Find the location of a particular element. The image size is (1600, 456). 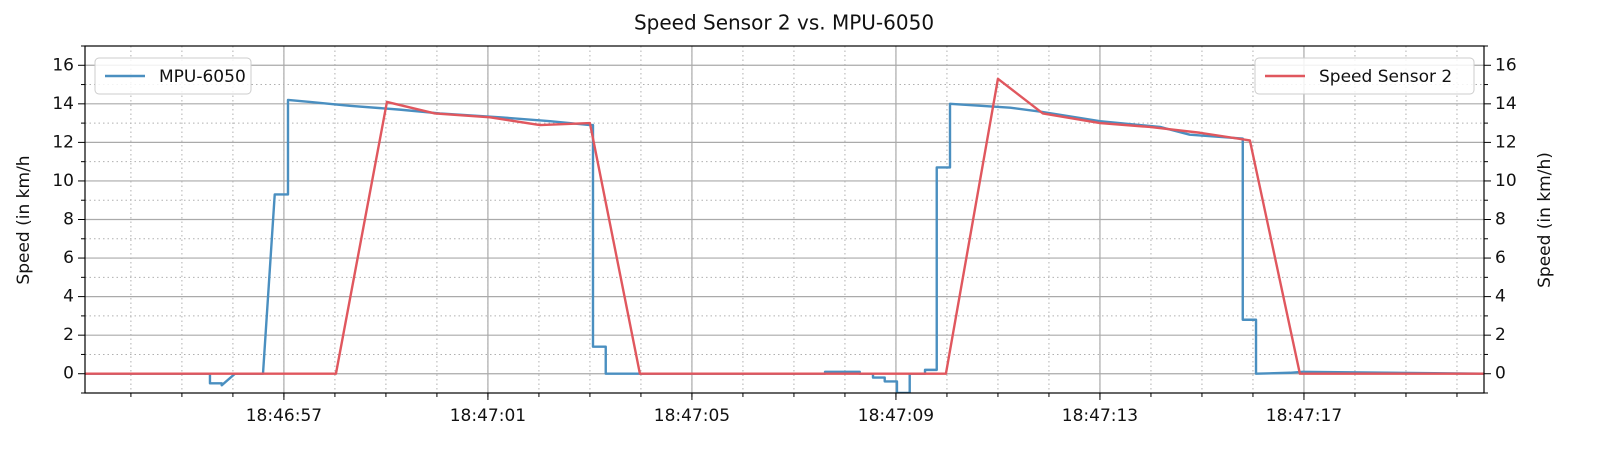

y2-tick-label: 0 is located at coordinates (1500, 374).